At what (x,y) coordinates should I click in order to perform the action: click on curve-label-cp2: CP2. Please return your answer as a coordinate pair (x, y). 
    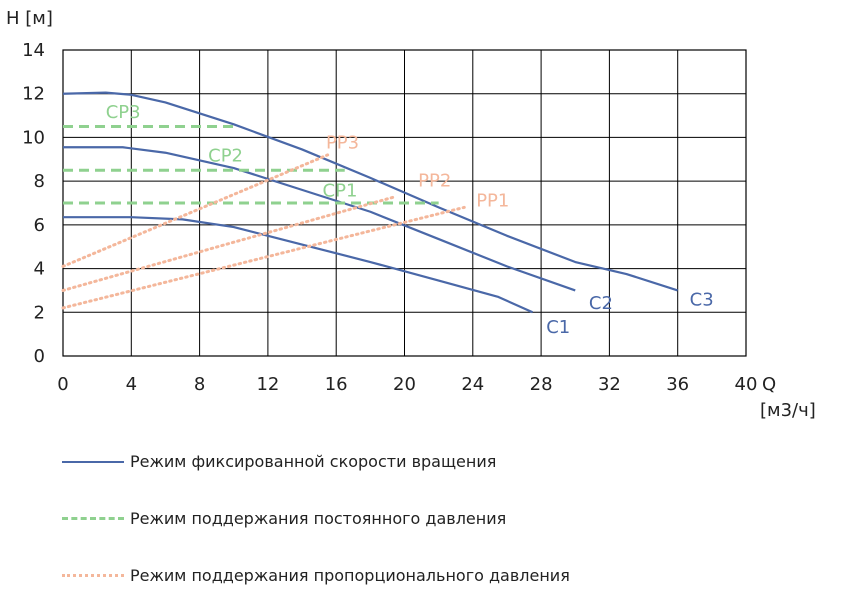
    Looking at the image, I should click on (225, 155).